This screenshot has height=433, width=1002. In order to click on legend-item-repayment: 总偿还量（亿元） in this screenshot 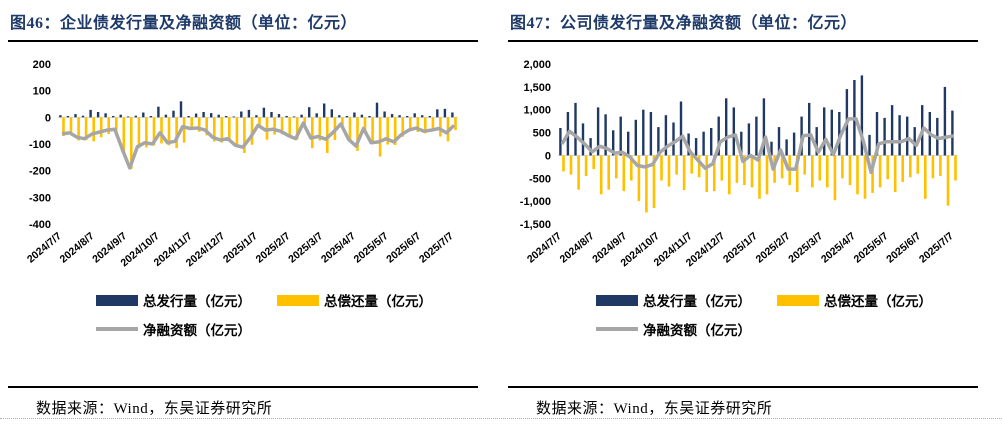, I will do `click(854, 300)`.